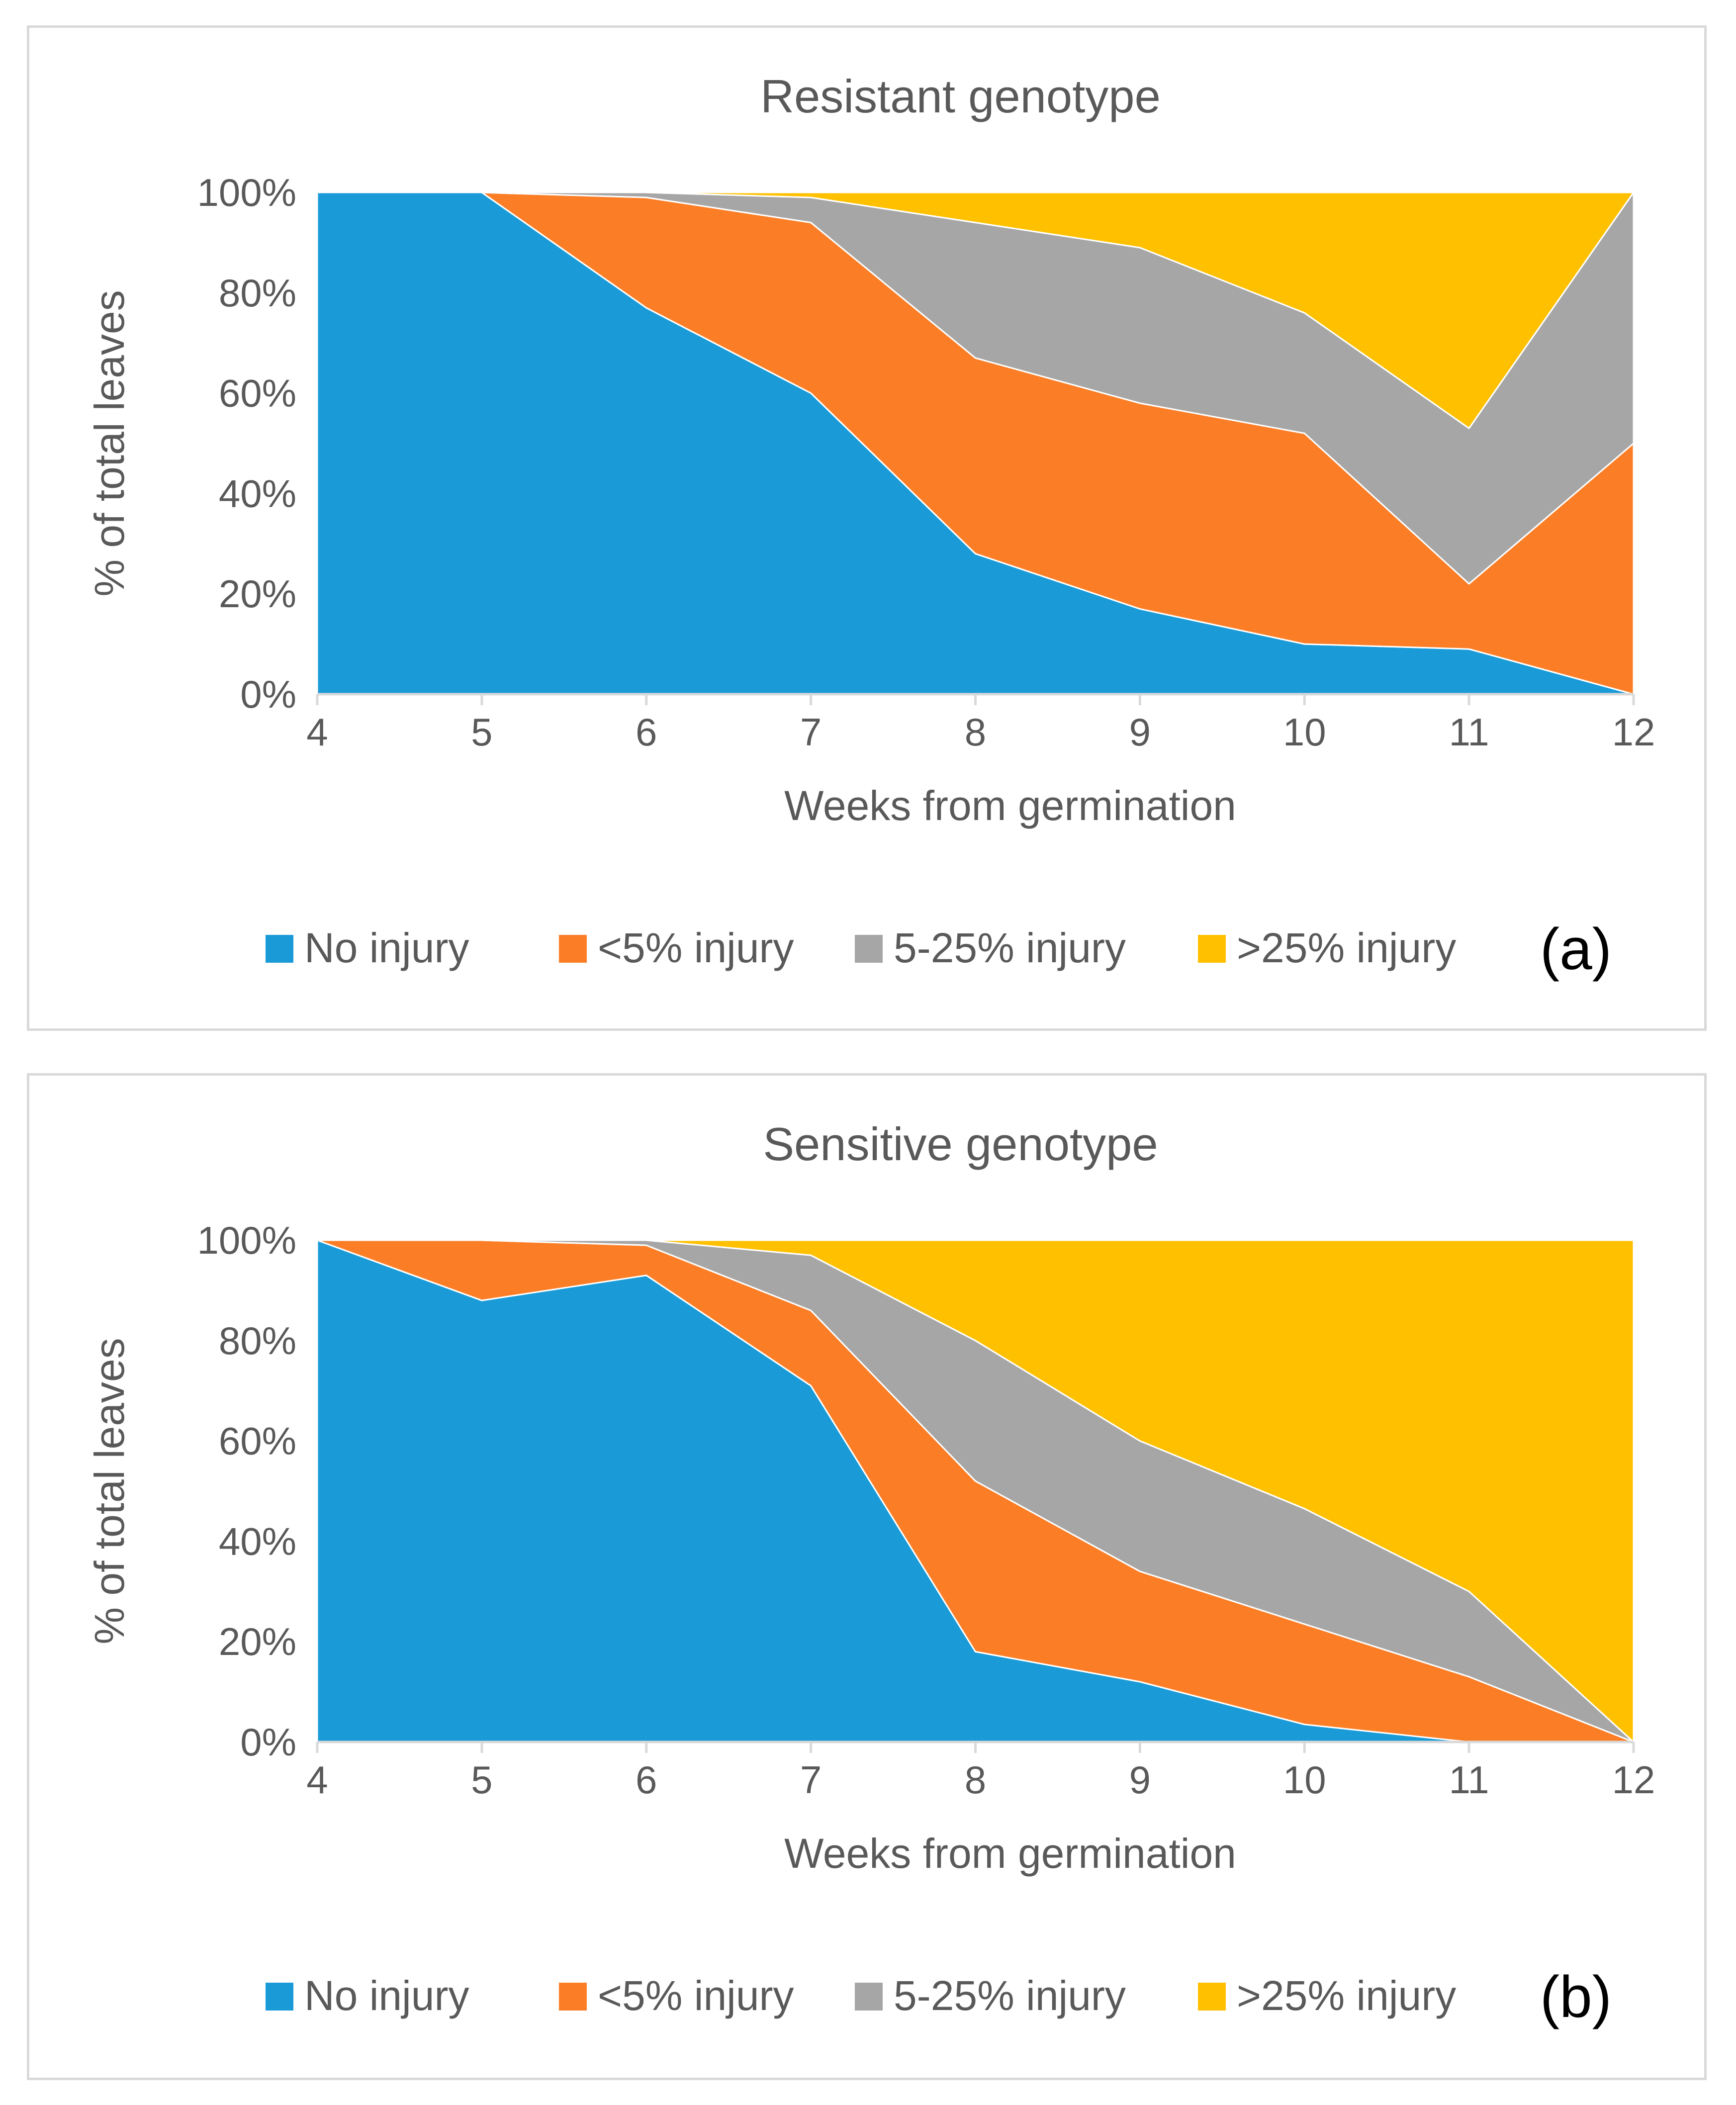  Describe the element at coordinates (1576, 1997) in the screenshot. I see `panel-label: (b)` at that location.